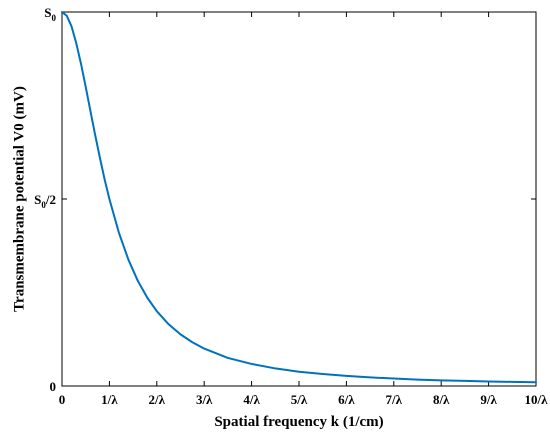  What do you see at coordinates (394, 399) in the screenshot?
I see `x-tick-label: 7/λ` at bounding box center [394, 399].